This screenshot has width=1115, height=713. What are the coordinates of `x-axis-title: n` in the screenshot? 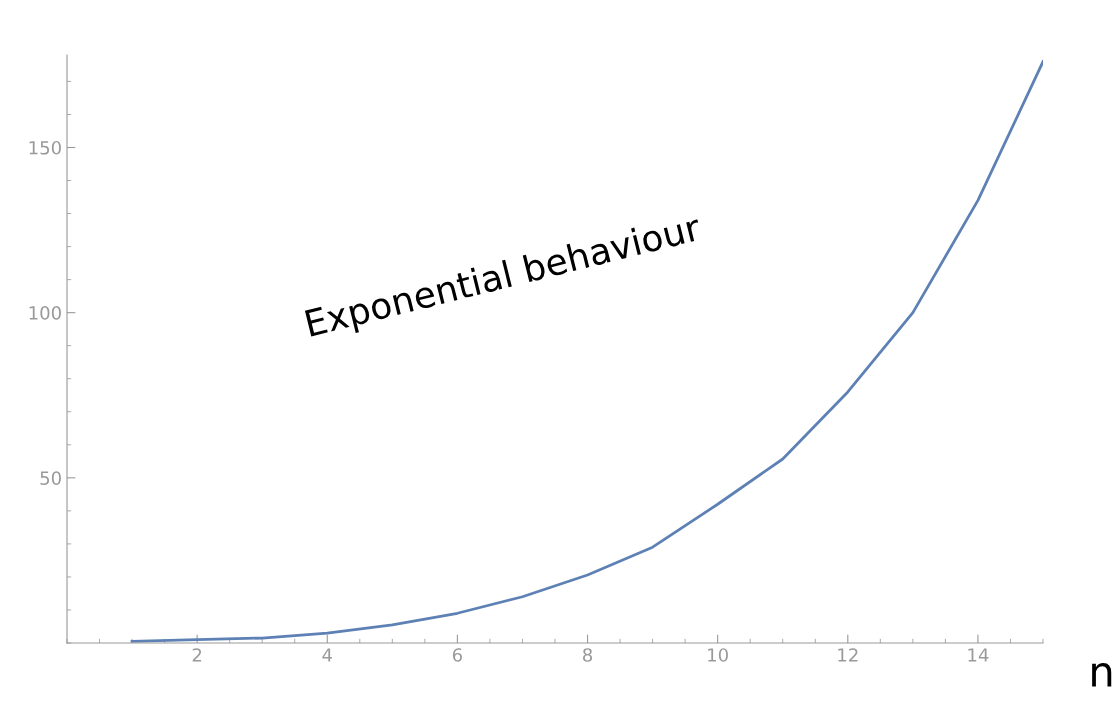 It's located at (1102, 675).